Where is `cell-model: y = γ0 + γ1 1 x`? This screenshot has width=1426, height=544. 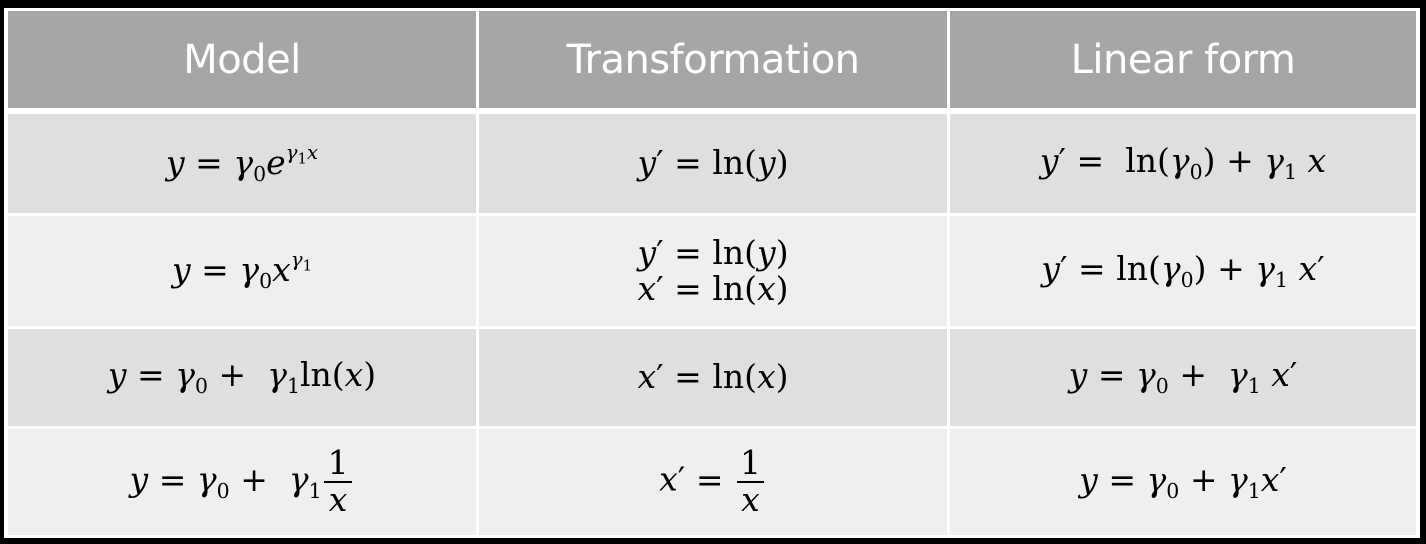 cell-model: y = γ0 + γ1 1 x is located at coordinates (243, 481).